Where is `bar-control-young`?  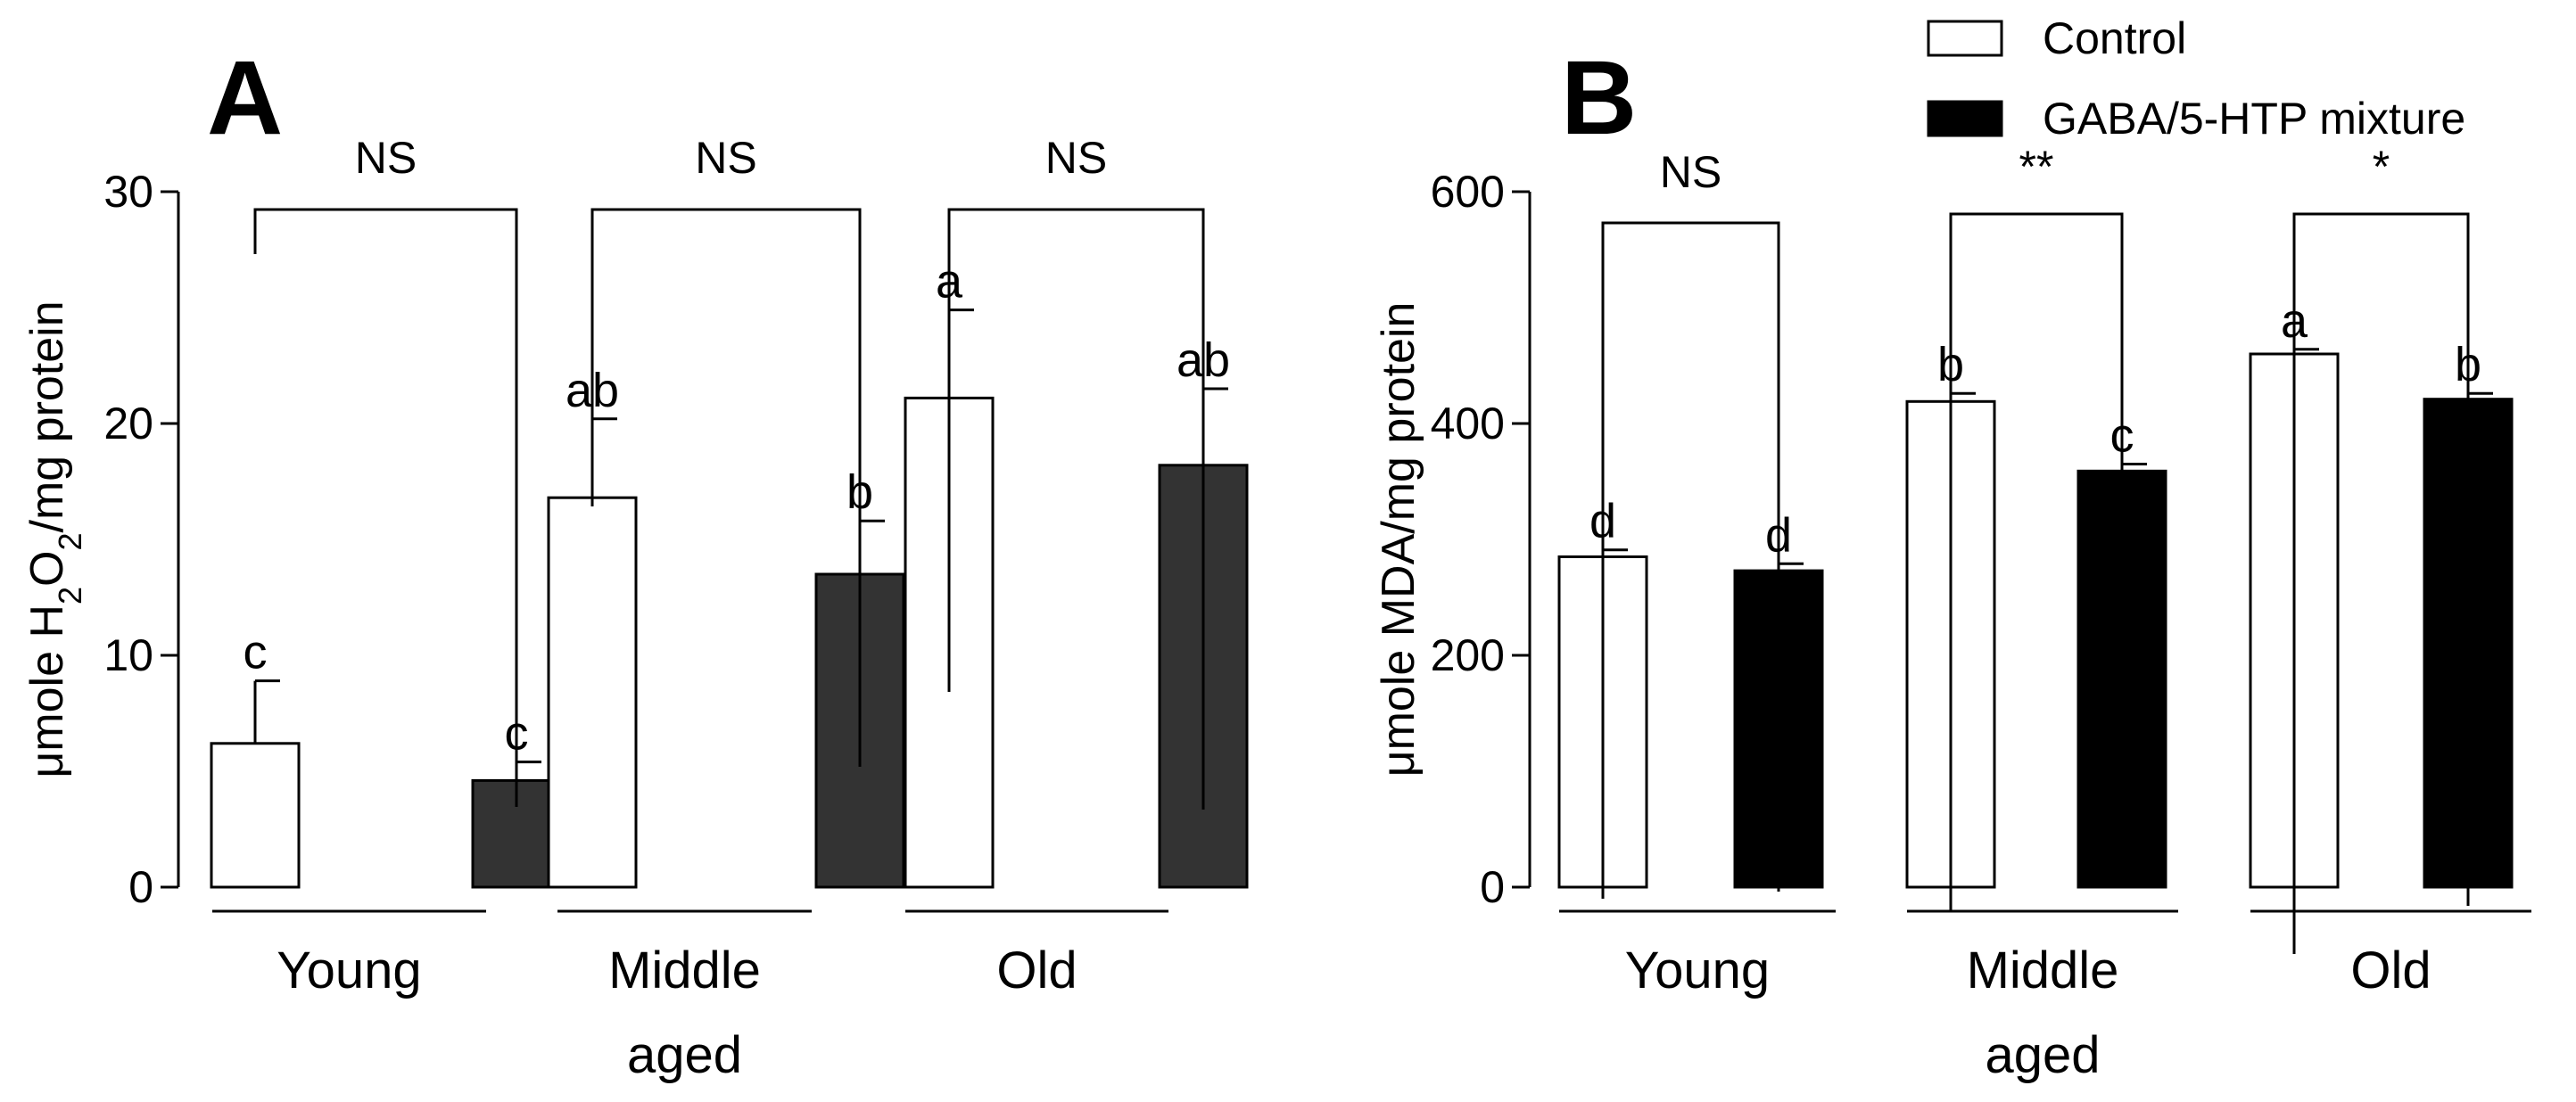 bar-control-young is located at coordinates (256, 816).